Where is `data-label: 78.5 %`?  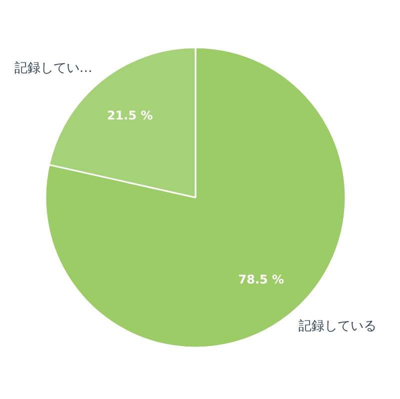
data-label: 78.5 % is located at coordinates (261, 279).